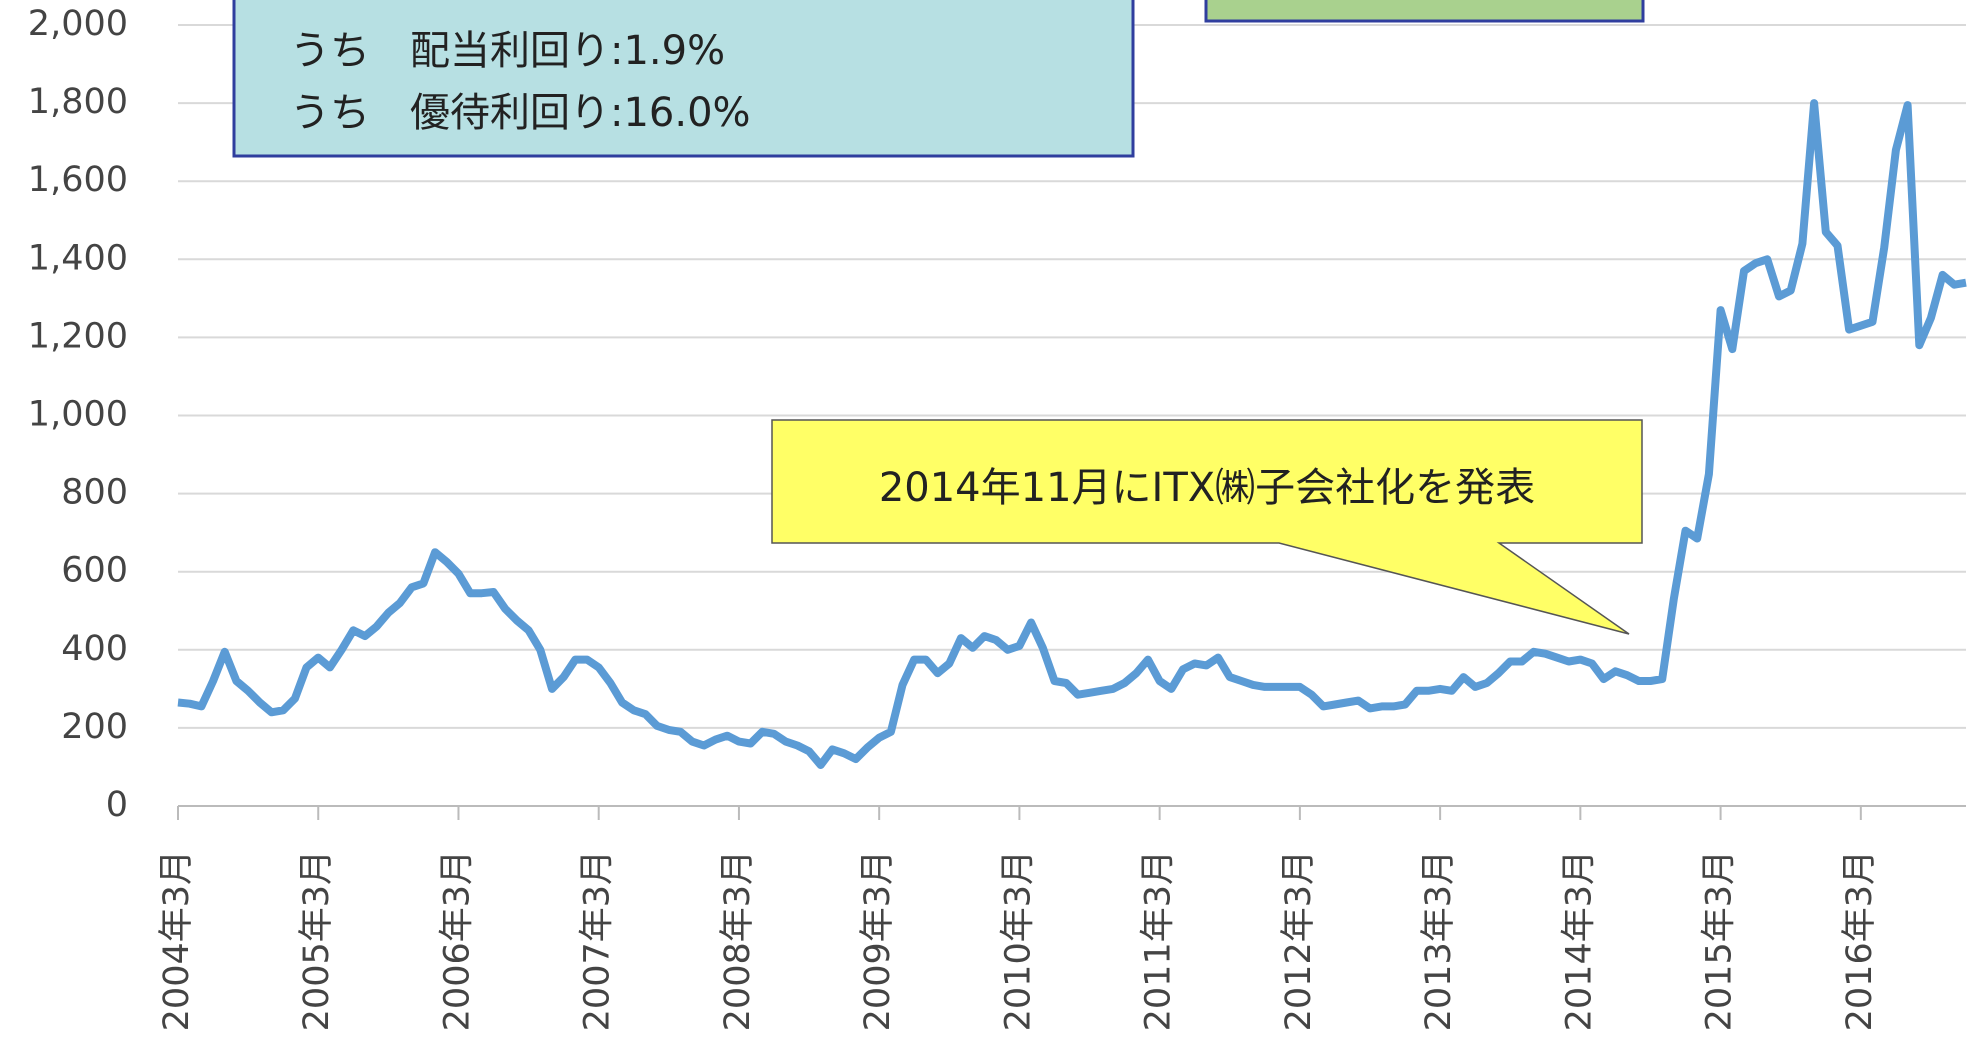  Describe the element at coordinates (78, 180) in the screenshot. I see `y-tick-label: 1,600` at that location.